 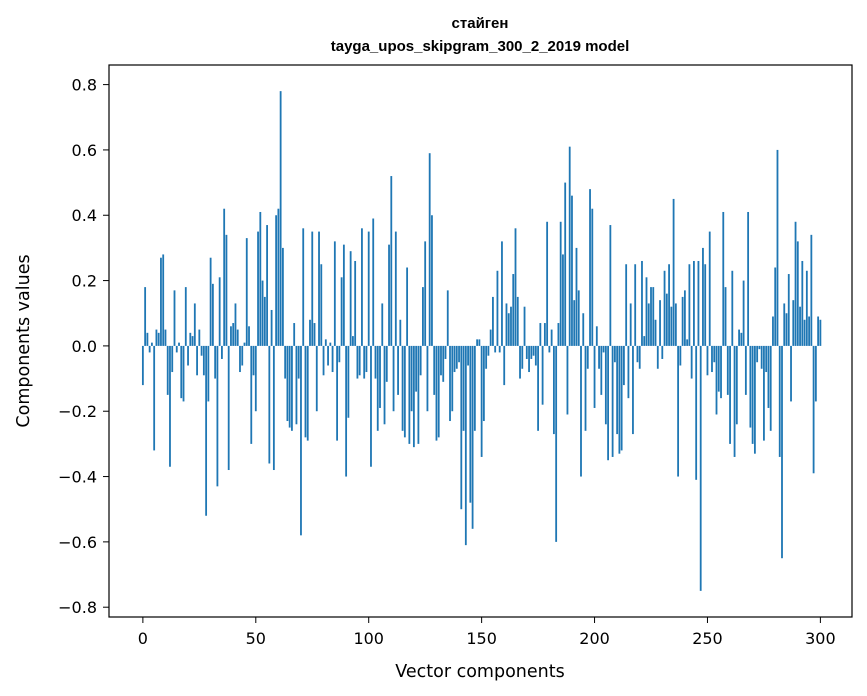 What do you see at coordinates (83, 346) in the screenshot?
I see `y-axis: −0.8 −0.6 −0.4 −0.2 0.0 0.2 0.4 0.6 0.8` at bounding box center [83, 346].